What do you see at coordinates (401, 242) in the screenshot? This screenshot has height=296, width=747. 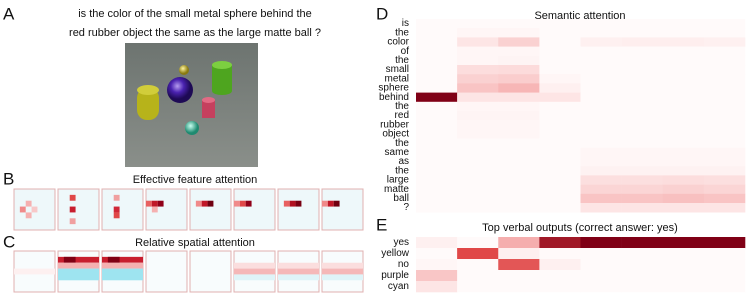 I see `row-label: yes` at bounding box center [401, 242].